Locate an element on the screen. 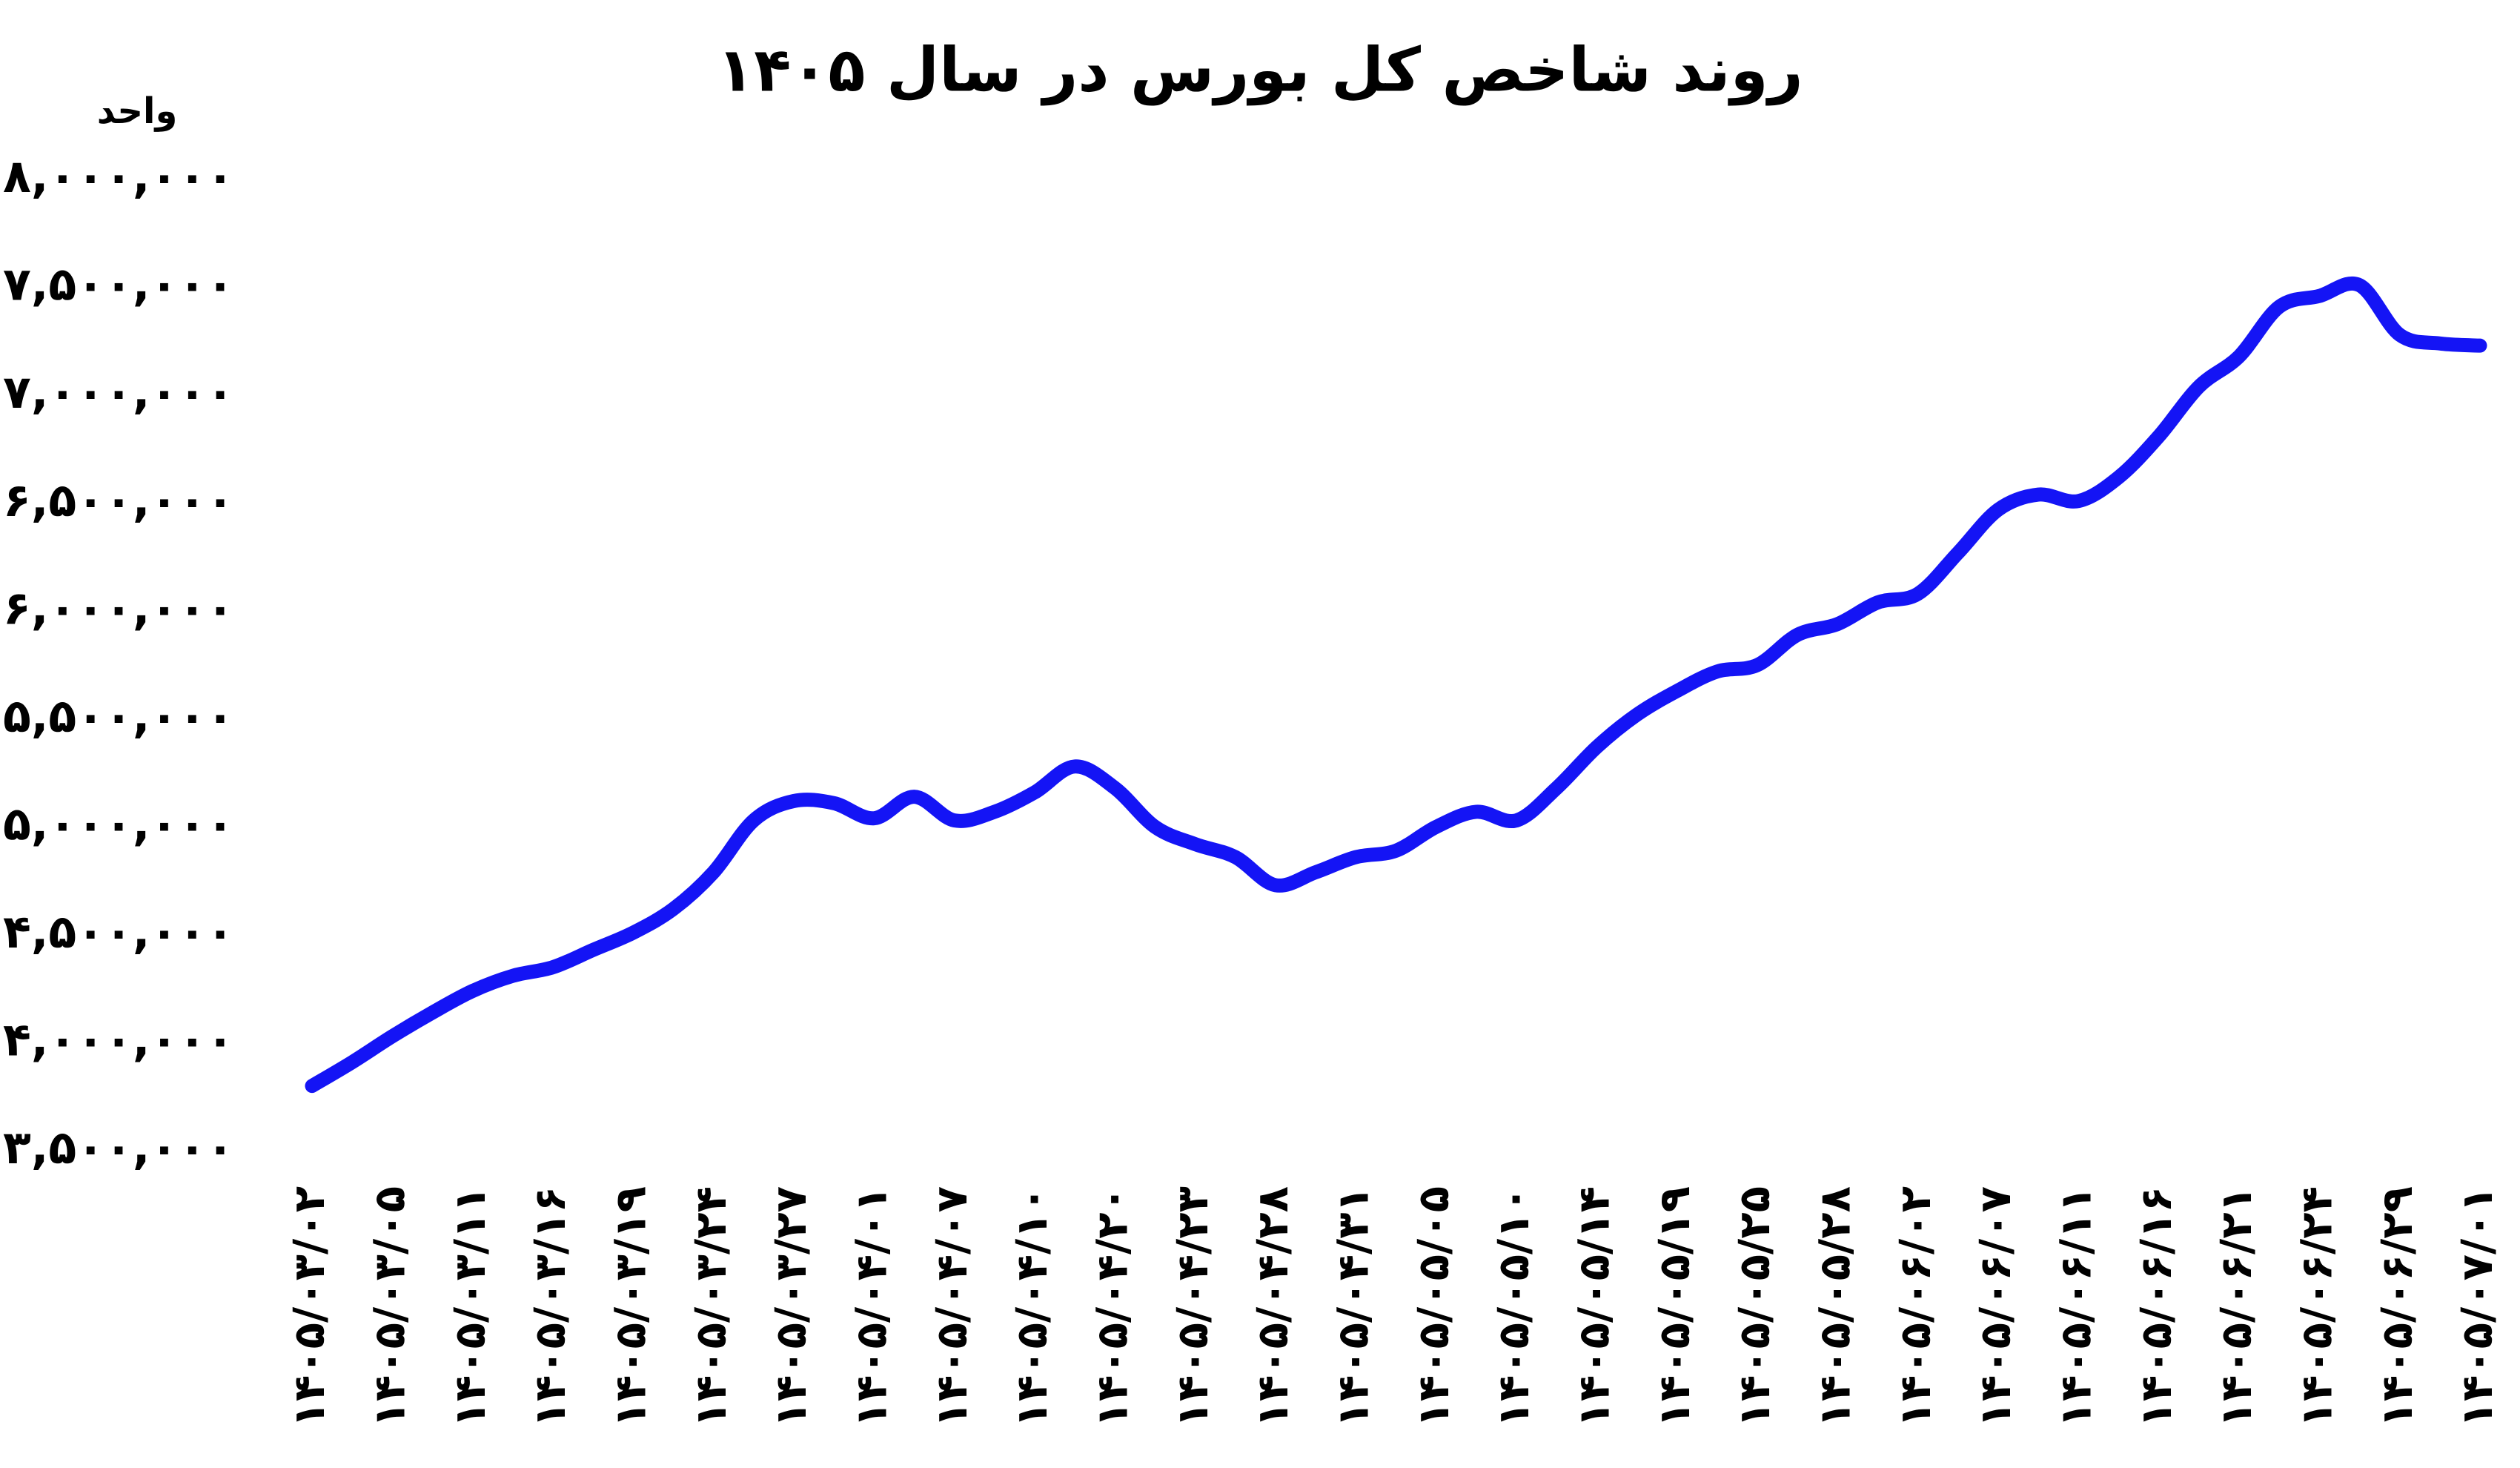 The height and width of the screenshot is (1468, 2520). x-tick-label: ۱۴۰۵/۰۴/۱۰ is located at coordinates (1032, 1307).